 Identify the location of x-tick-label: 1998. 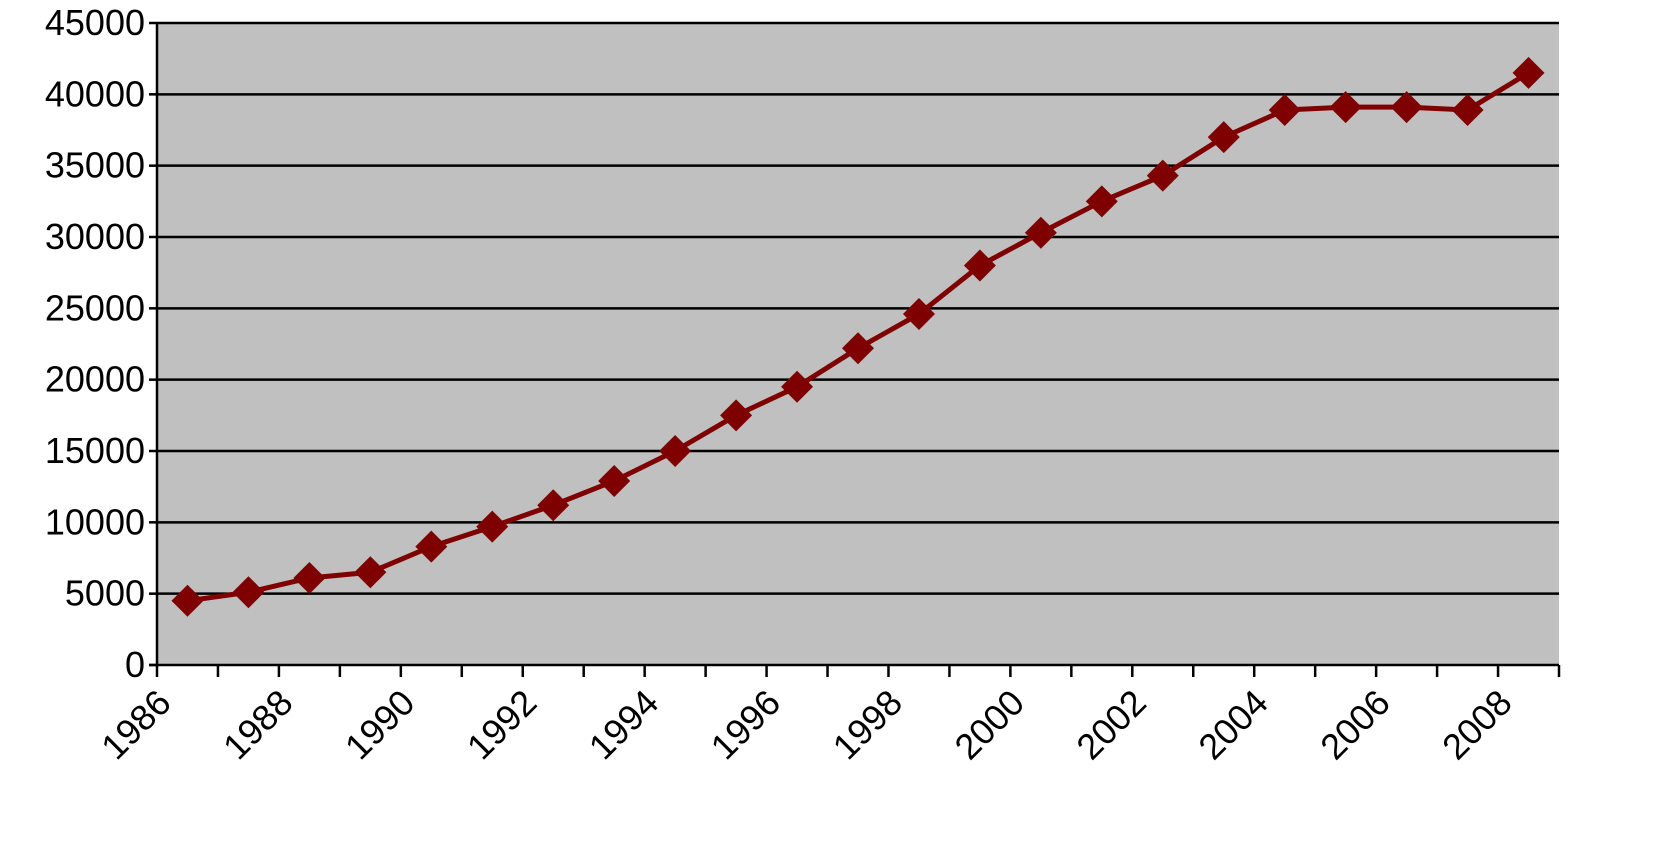
(868, 725).